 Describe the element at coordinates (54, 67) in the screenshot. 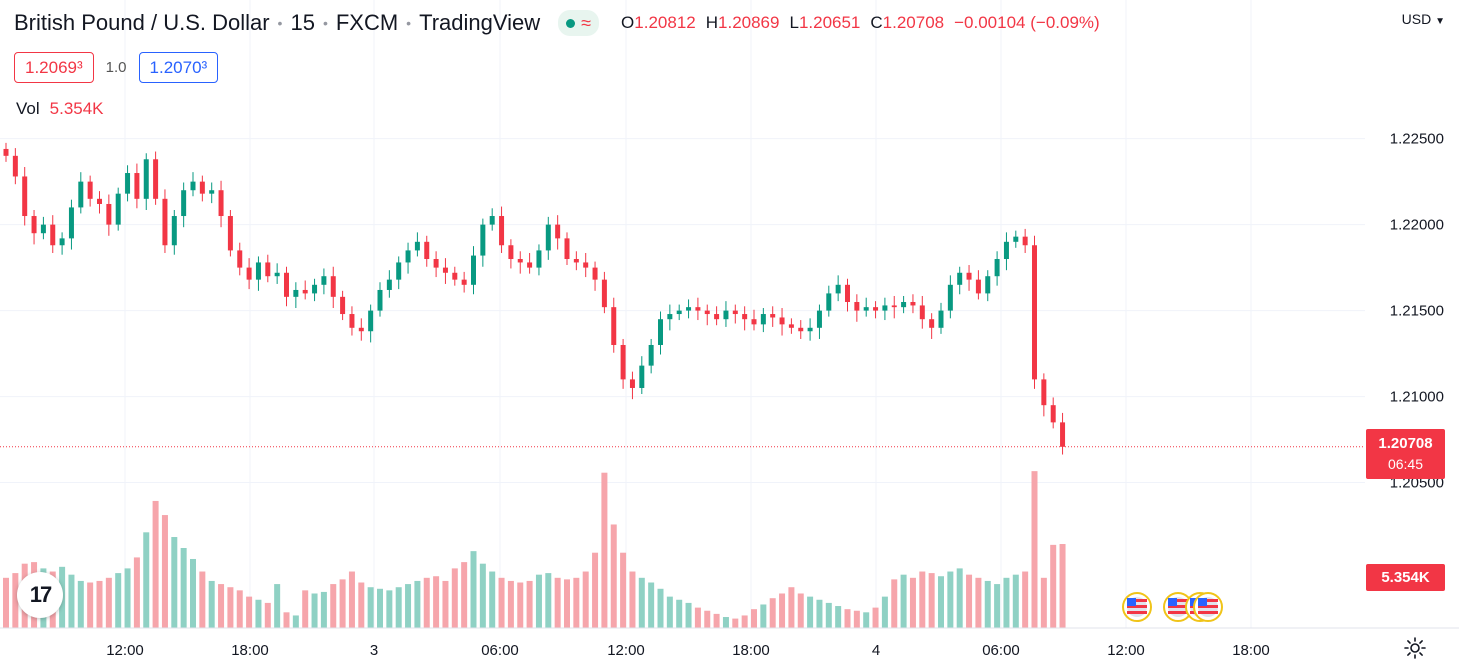

I see `sell-button: 1.2069³` at that location.